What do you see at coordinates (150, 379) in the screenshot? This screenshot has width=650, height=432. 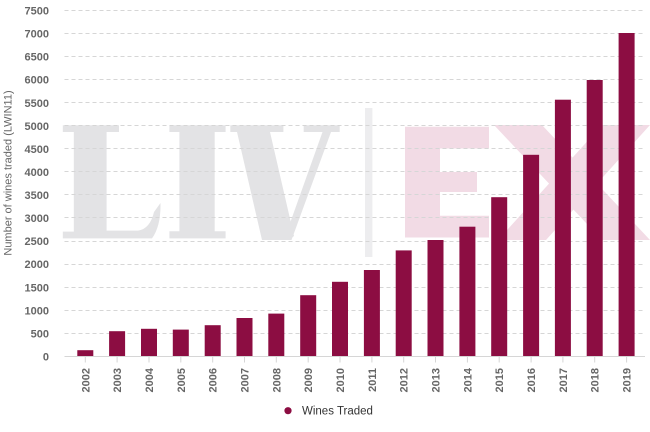 I see `svg-text: 2004` at bounding box center [150, 379].